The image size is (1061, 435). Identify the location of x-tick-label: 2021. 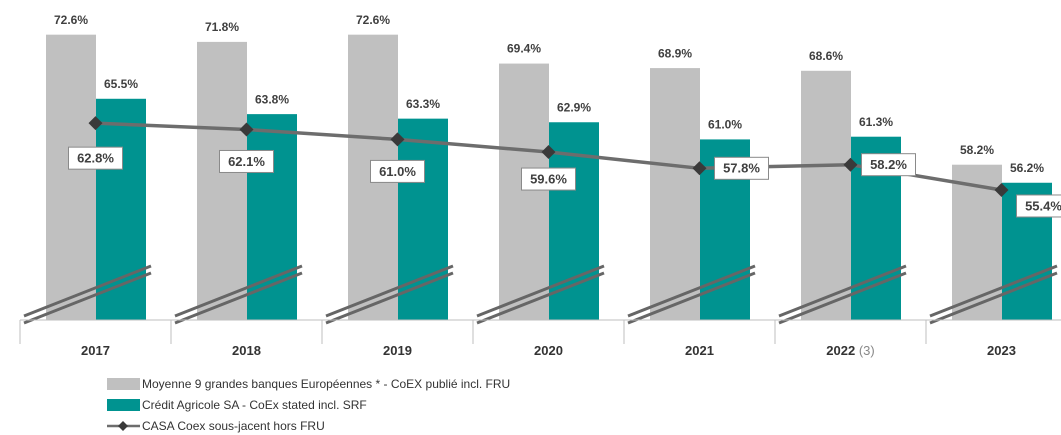
(699, 350).